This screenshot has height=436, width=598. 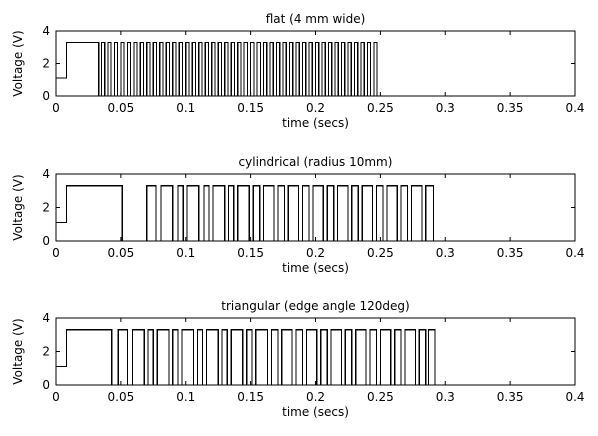 I want to click on chart-title: cylindrical (radius 10mm), so click(x=316, y=162).